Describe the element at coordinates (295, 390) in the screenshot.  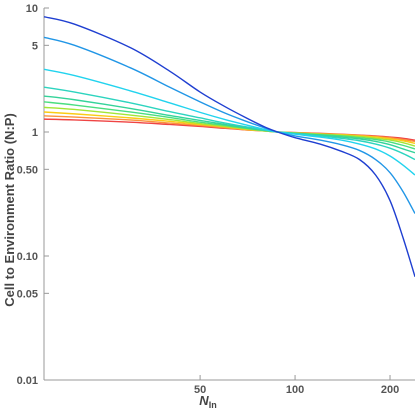
I see `x-tick-label: 100` at that location.